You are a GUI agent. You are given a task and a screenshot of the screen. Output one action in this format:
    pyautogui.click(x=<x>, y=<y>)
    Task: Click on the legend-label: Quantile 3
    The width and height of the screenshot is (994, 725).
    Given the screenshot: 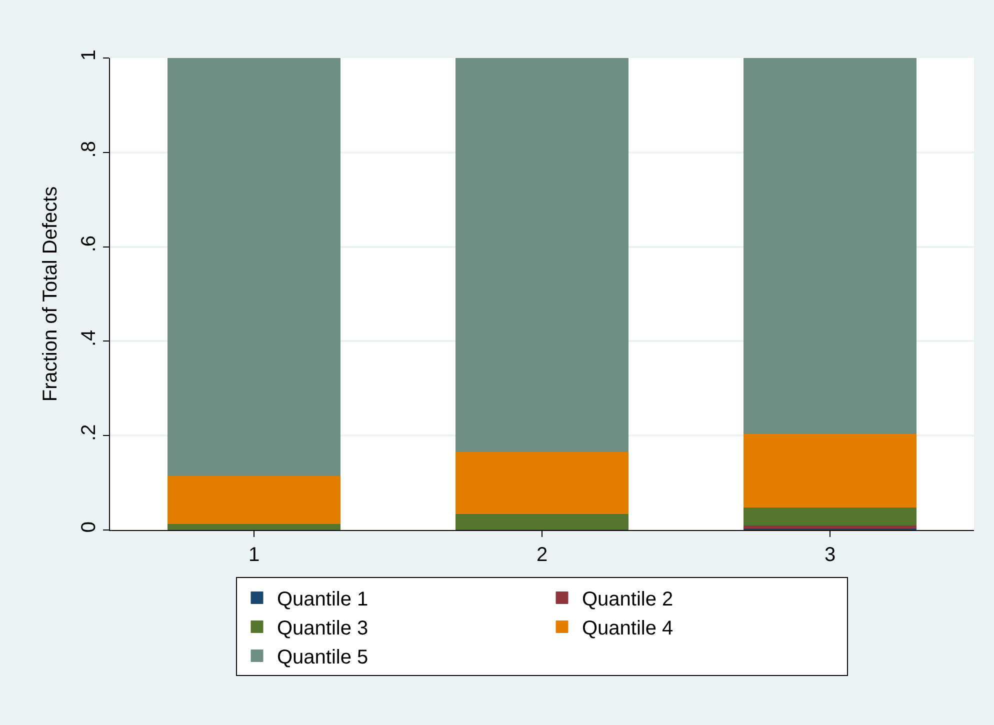 What is the action you would take?
    pyautogui.click(x=322, y=629)
    